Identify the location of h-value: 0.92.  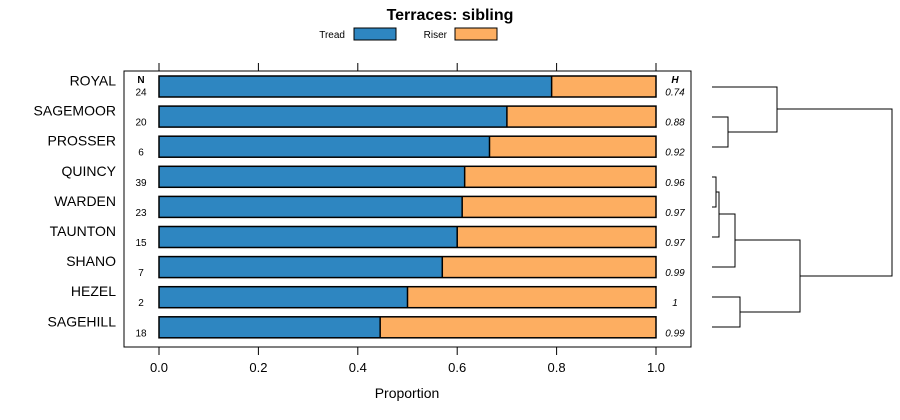
(675, 153).